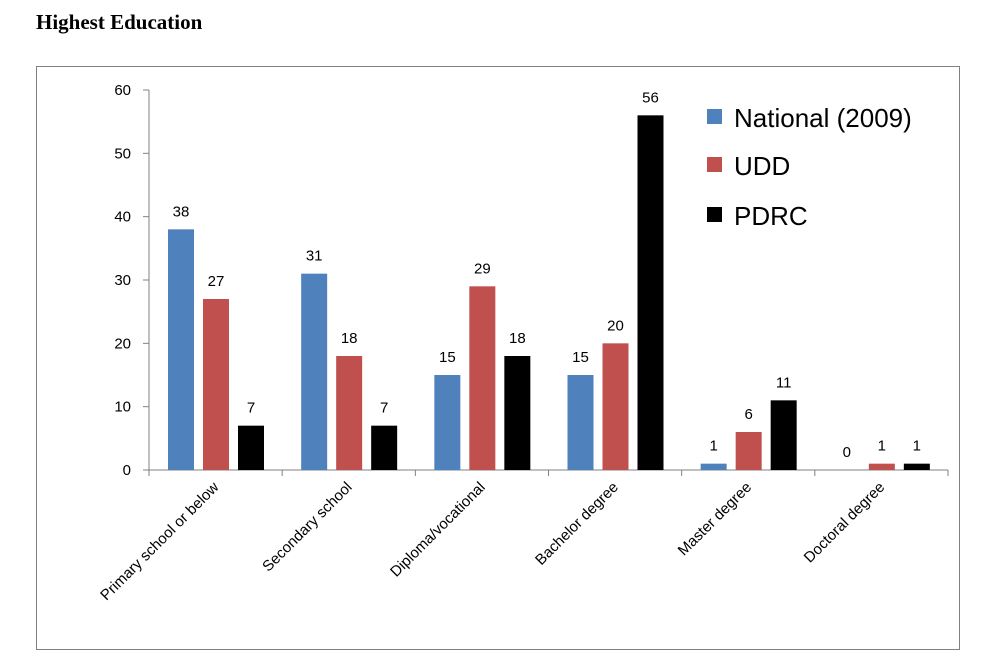 This screenshot has height=668, width=985. I want to click on y-tick-label: 10, so click(122, 407).